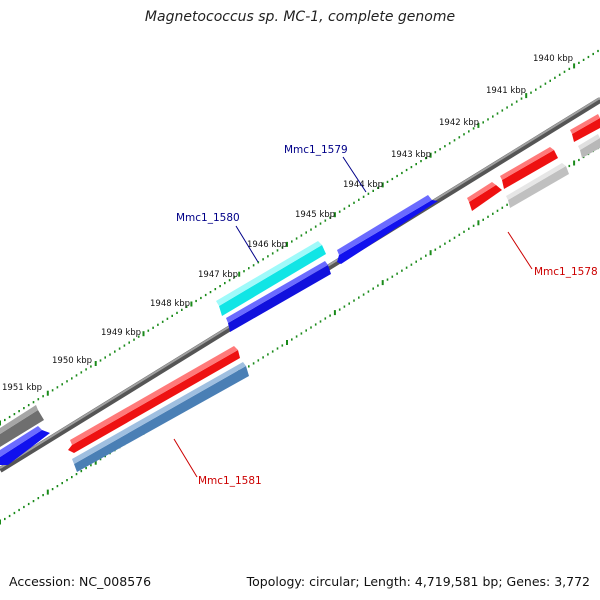 The image size is (600, 600). What do you see at coordinates (230, 481) in the screenshot?
I see `gene-label-mmc1-1581: Mmc1_1581` at bounding box center [230, 481].